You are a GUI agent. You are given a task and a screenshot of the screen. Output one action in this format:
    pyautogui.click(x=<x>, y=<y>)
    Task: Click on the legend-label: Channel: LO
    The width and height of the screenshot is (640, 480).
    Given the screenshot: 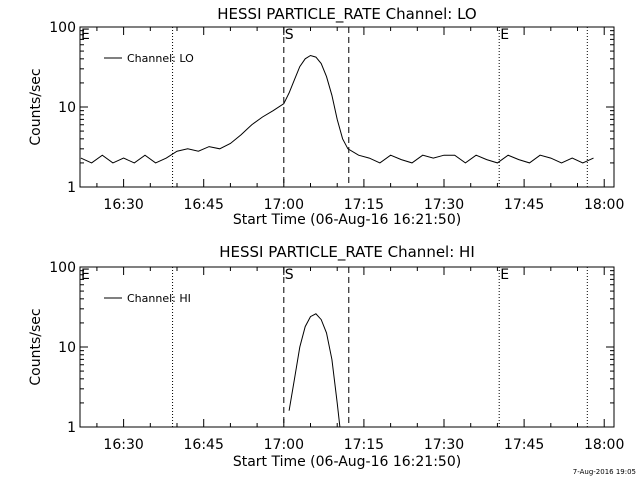 What is the action you would take?
    pyautogui.click(x=160, y=58)
    